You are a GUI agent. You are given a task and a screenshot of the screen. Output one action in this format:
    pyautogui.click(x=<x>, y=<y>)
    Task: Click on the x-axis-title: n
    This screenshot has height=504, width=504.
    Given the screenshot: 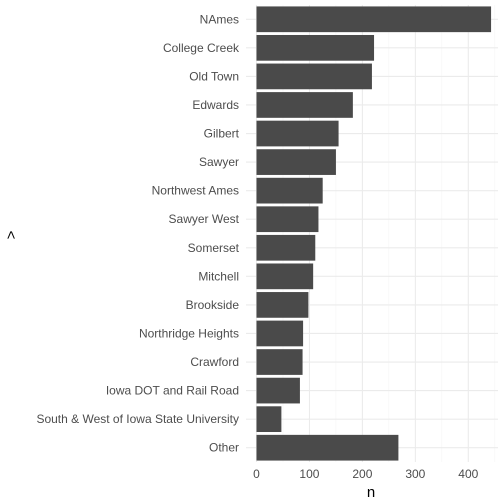 What is the action you would take?
    pyautogui.click(x=371, y=492)
    